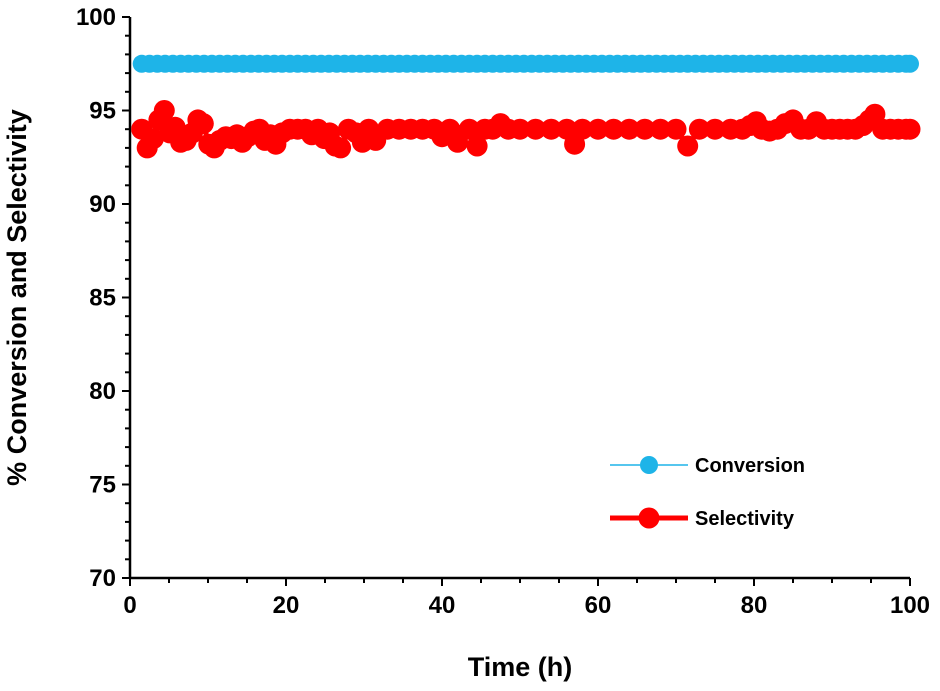  What do you see at coordinates (102, 111) in the screenshot?
I see `y-tick-label: 95` at bounding box center [102, 111].